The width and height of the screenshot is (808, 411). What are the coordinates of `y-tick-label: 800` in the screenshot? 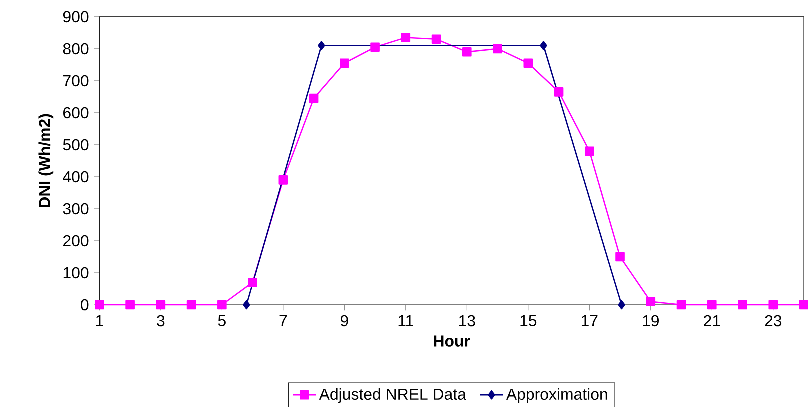 It's located at (76, 49).